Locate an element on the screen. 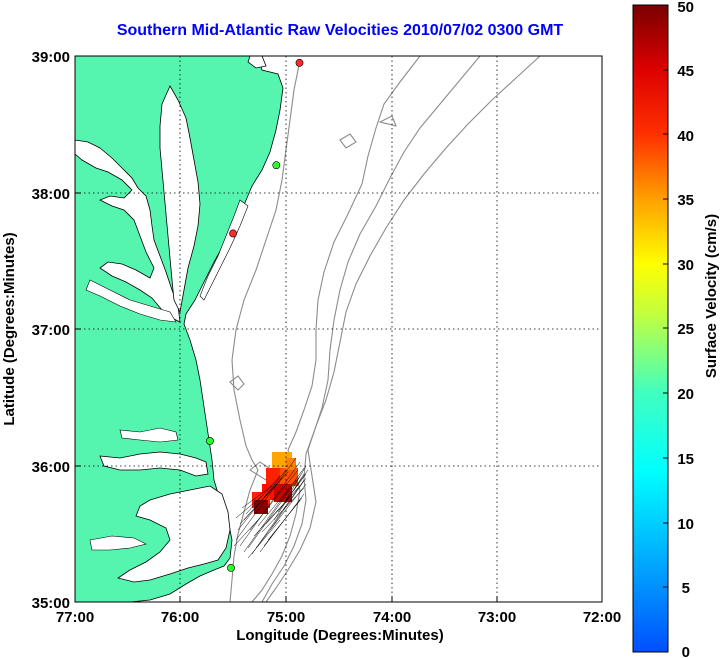  y-tick-label: 37:00 is located at coordinates (51, 330).